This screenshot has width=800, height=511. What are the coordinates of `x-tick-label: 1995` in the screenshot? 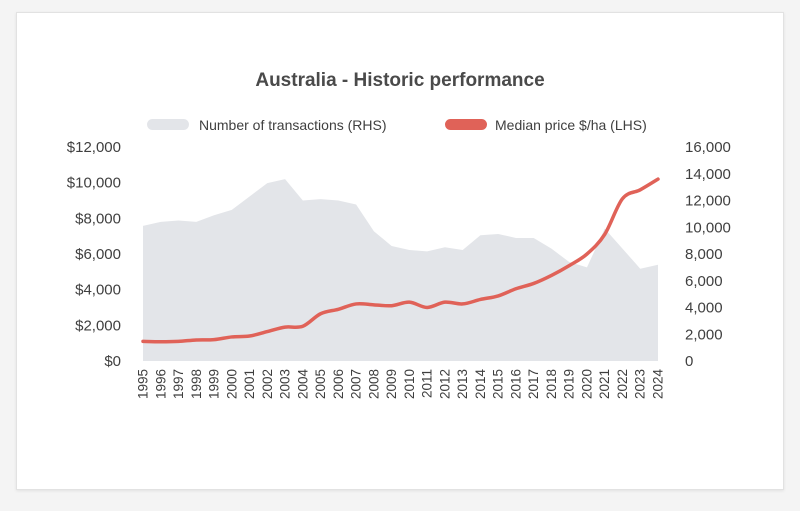 It's located at (143, 384).